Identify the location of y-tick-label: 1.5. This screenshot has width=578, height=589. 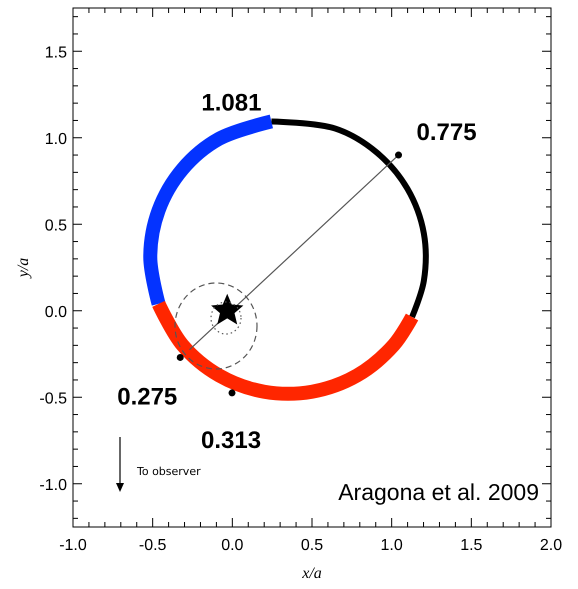
(56, 53).